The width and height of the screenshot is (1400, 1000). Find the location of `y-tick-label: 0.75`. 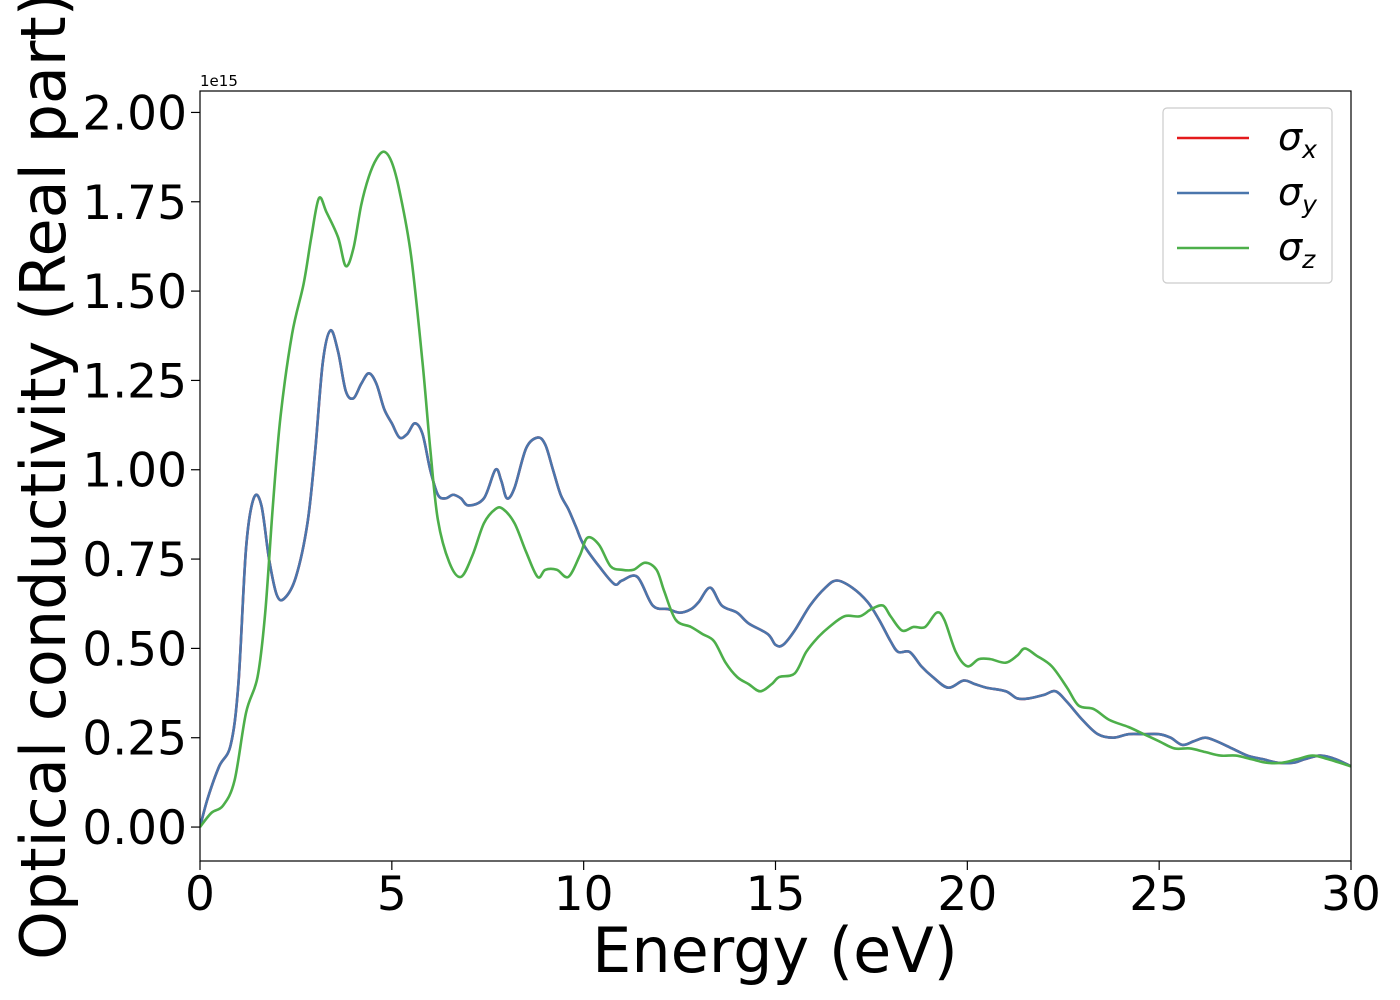

y-tick-label: 0.75 is located at coordinates (134, 560).